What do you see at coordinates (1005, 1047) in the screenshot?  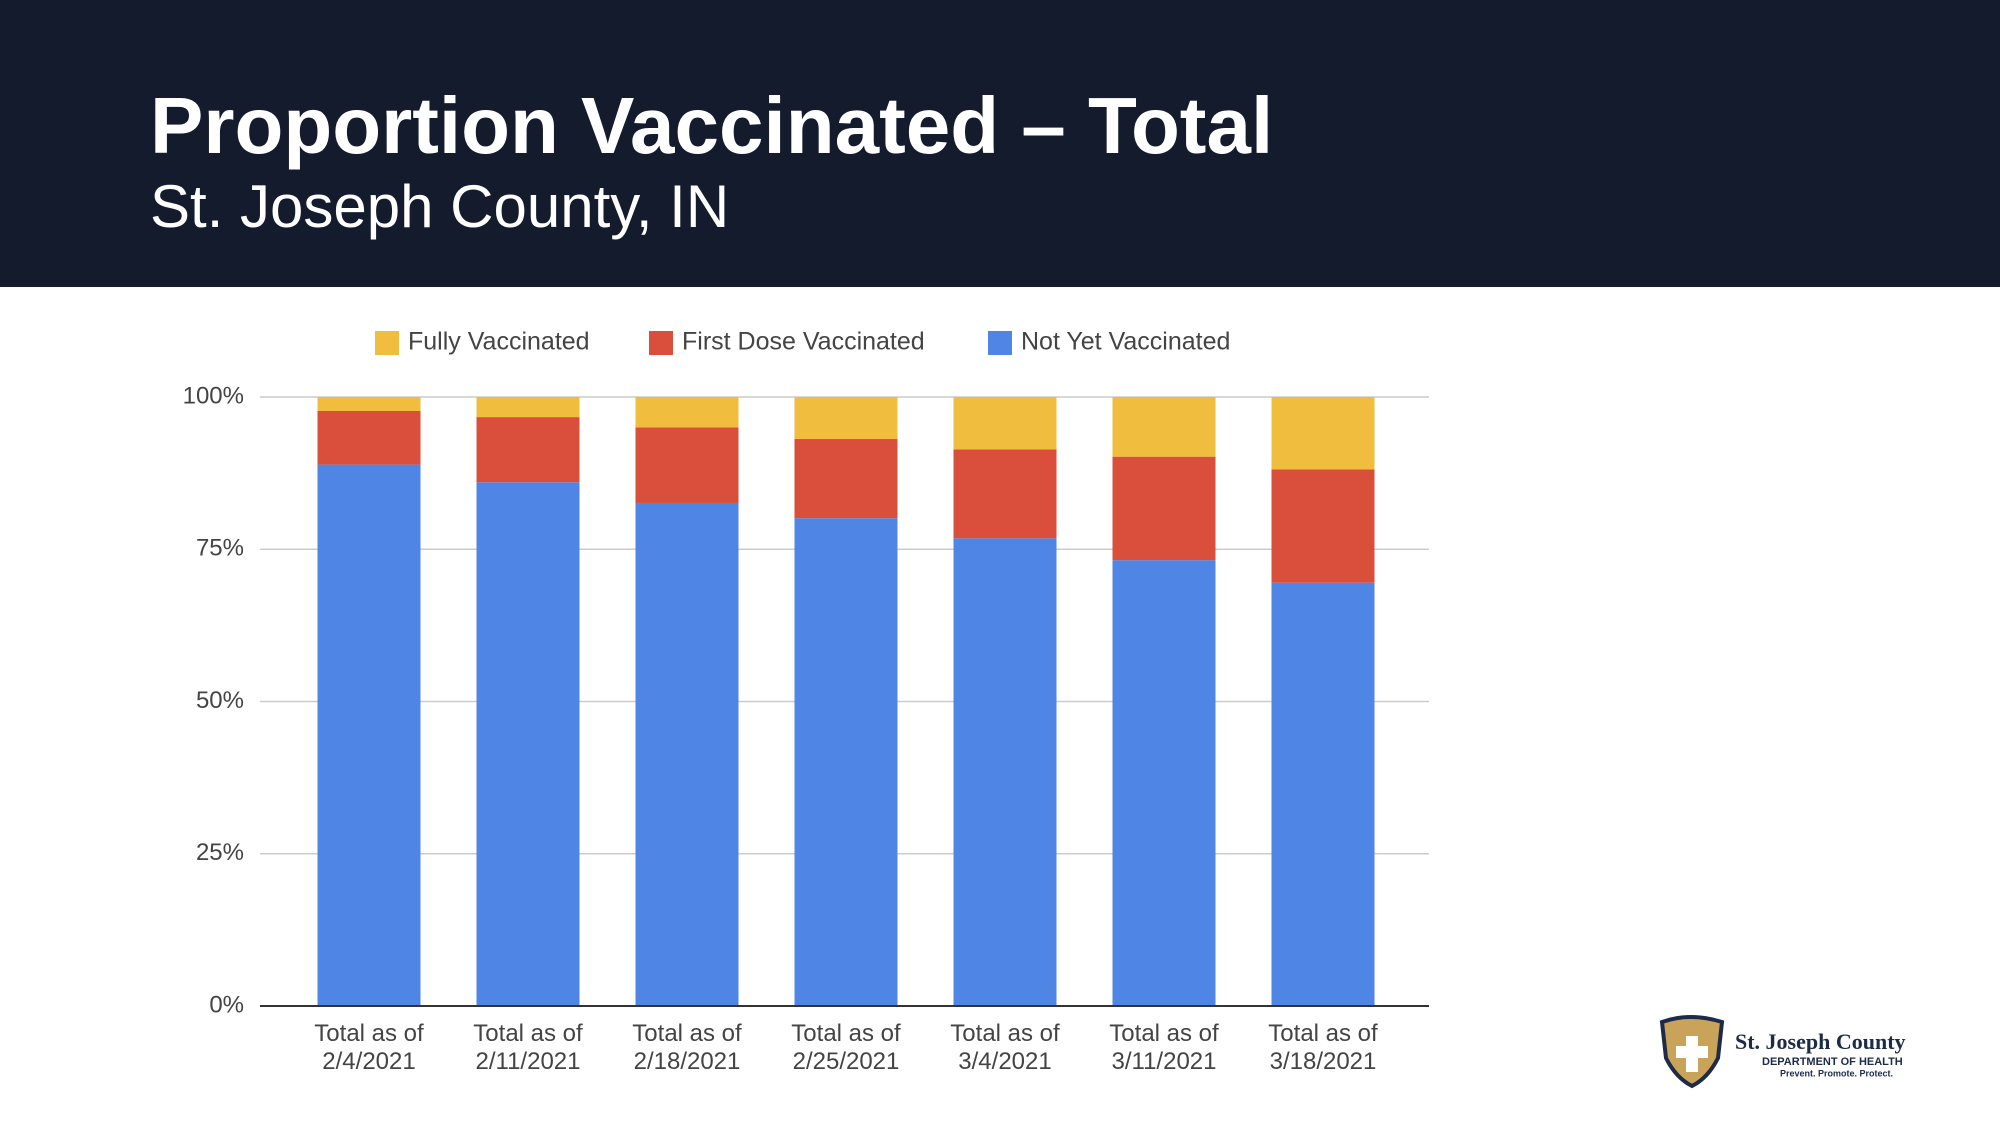 I see `x-tick-label: Total as of 3/4/2021` at bounding box center [1005, 1047].